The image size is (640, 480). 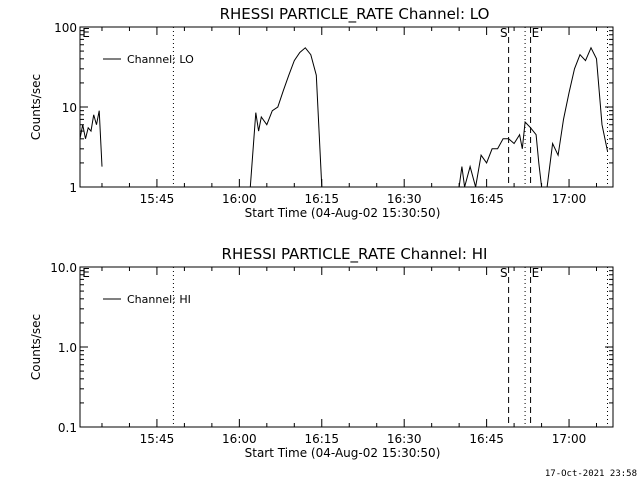 I want to click on legend-label: Channel: LO, so click(x=160, y=59).